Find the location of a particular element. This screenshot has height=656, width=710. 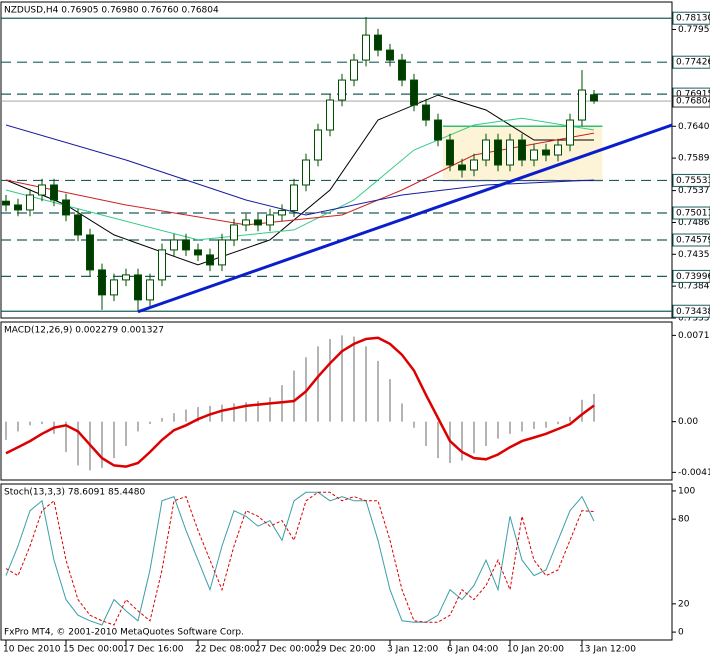

level-label: 0.77426 is located at coordinates (693, 63).